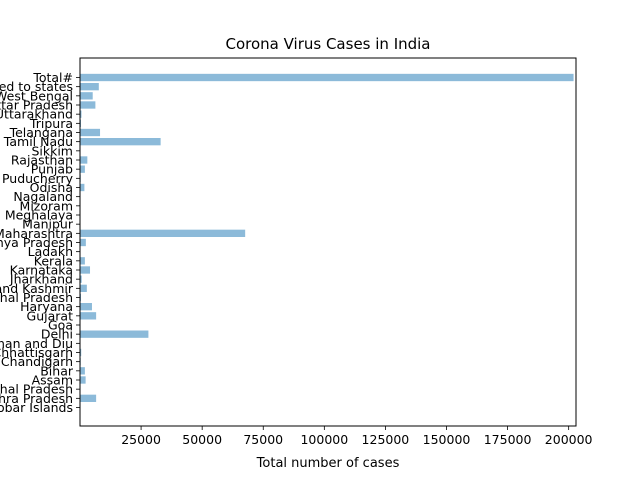 The height and width of the screenshot is (480, 640). What do you see at coordinates (53, 260) in the screenshot?
I see `y-tick-label: Kerala` at bounding box center [53, 260].